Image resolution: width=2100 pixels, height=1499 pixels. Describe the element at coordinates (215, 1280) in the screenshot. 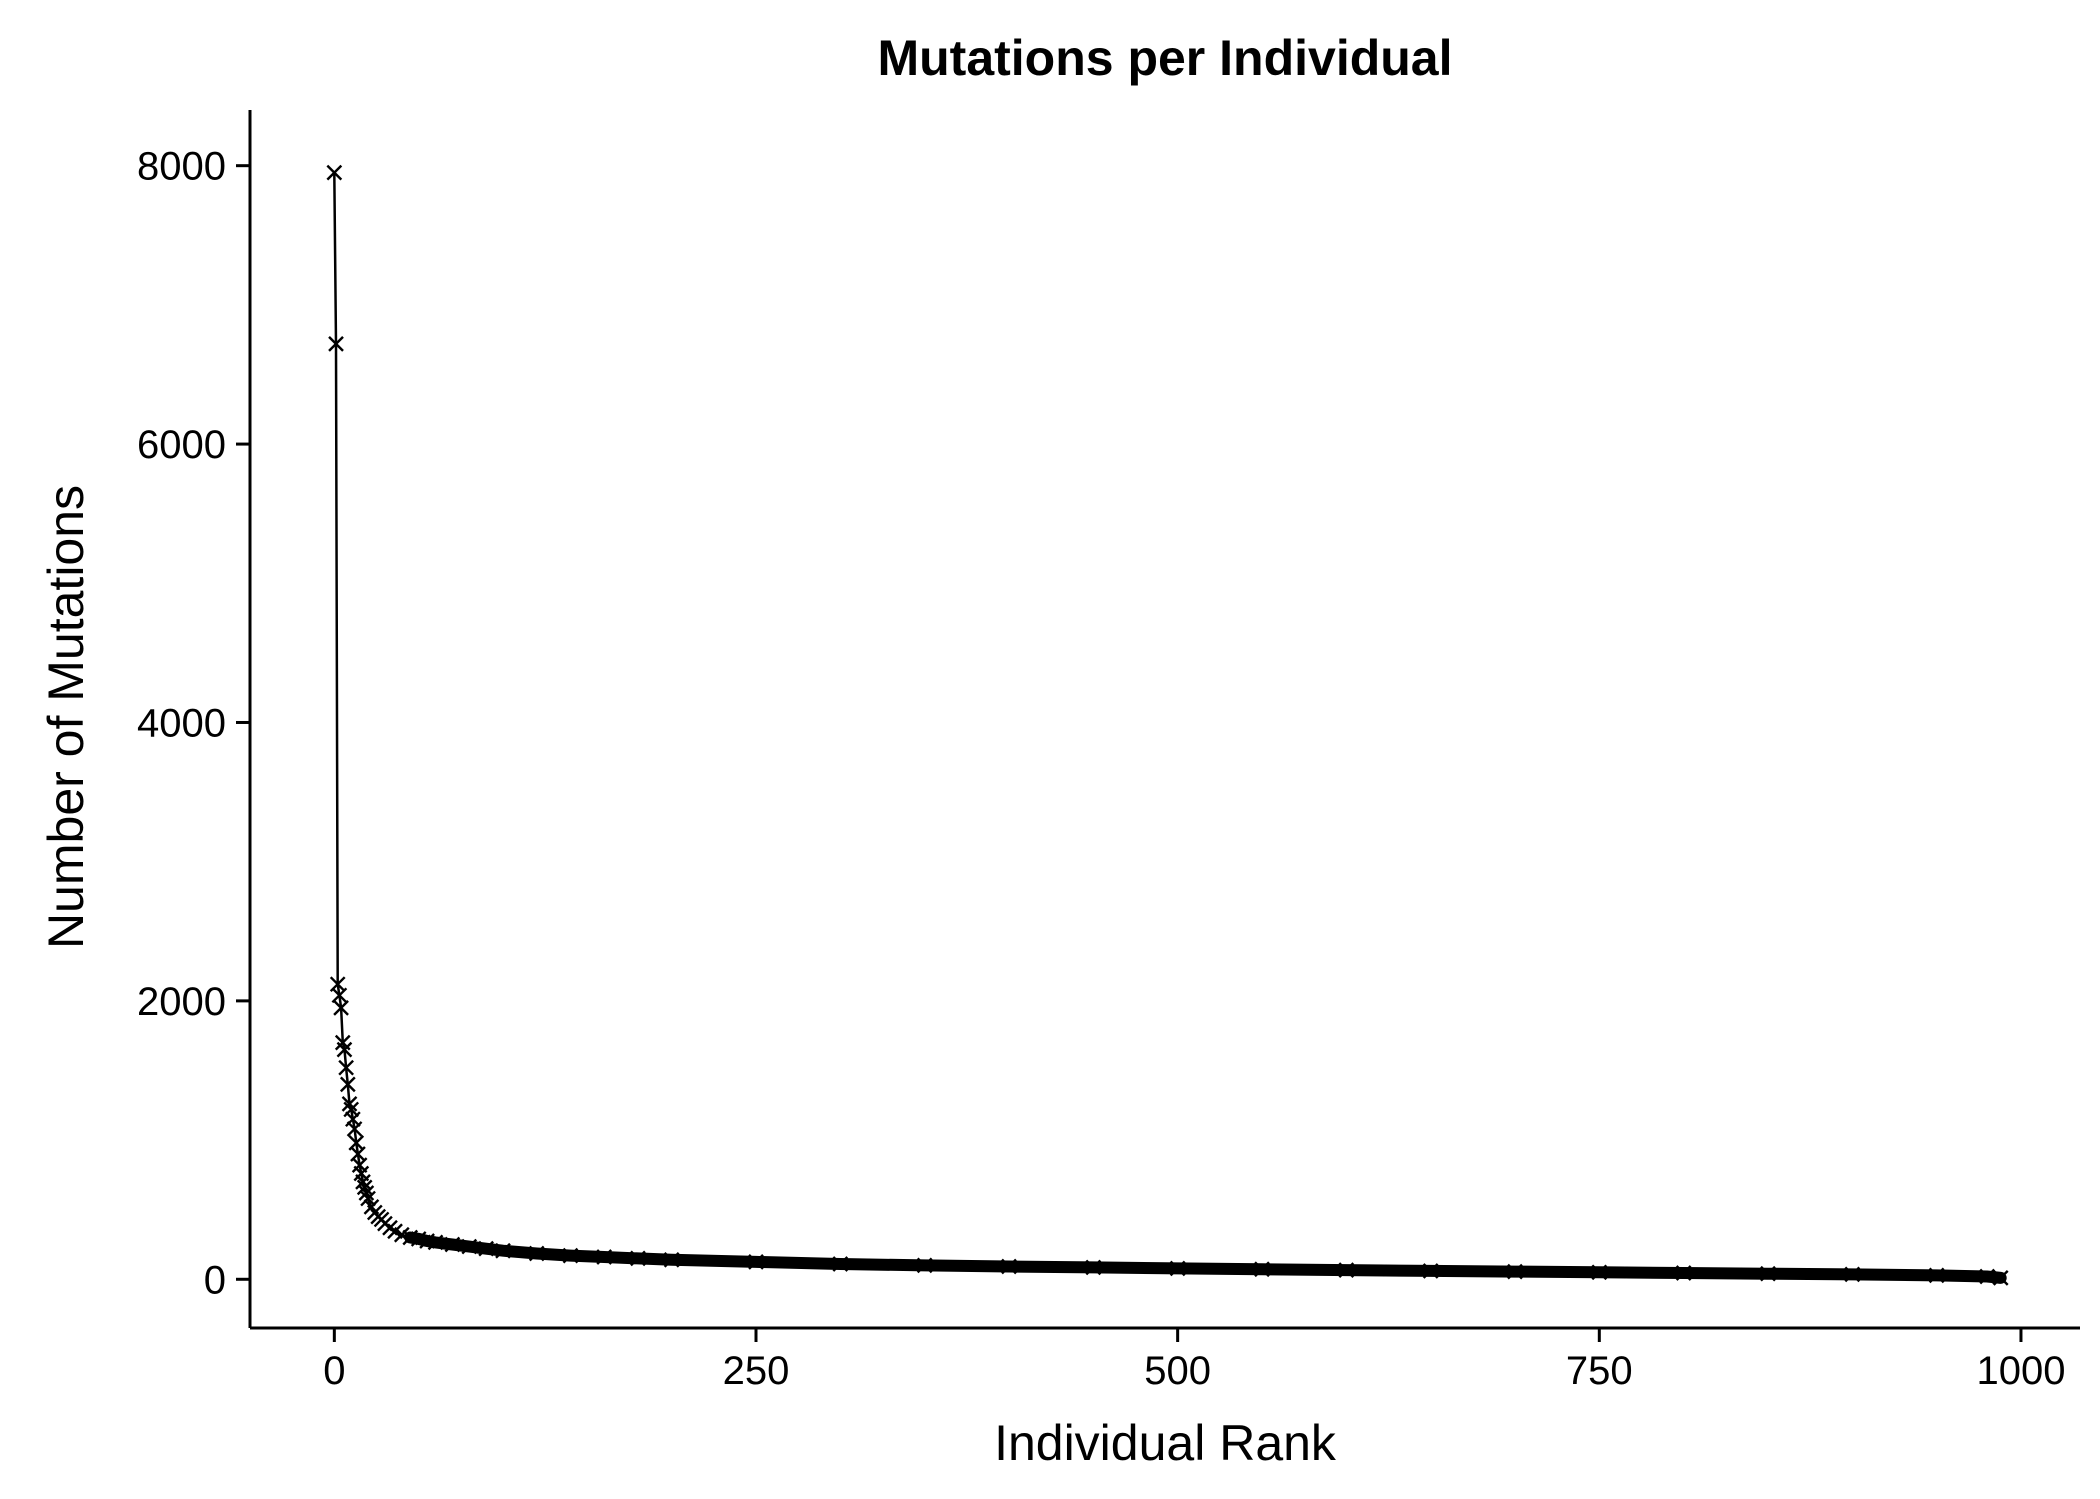

I see `y-tick-label: 0` at that location.